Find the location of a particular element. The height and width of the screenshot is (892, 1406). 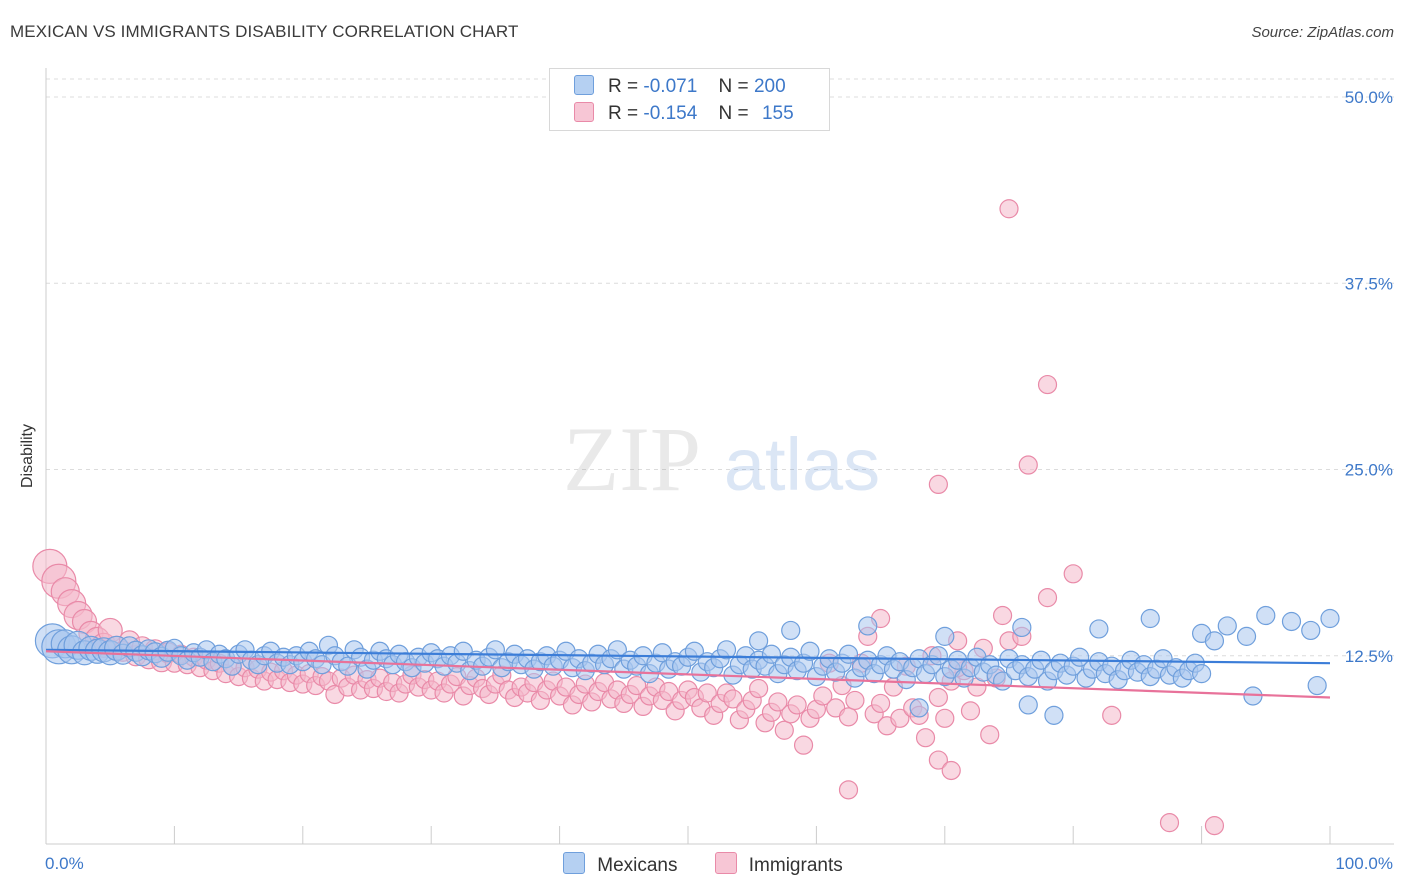

legend-item-immigrants: Immigrants is located at coordinates (778, 864).